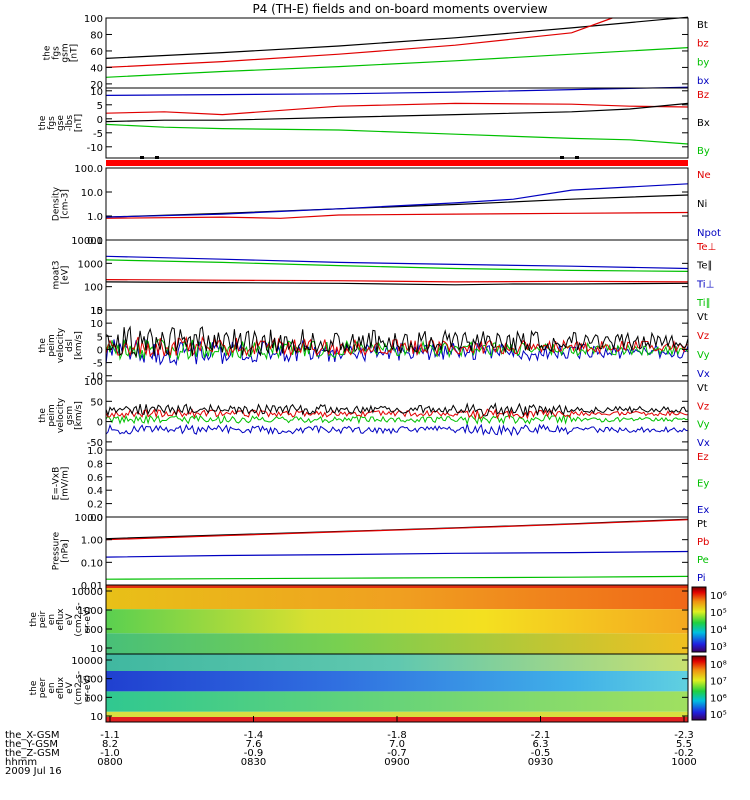 This screenshot has width=750, height=800. Describe the element at coordinates (32, 753) in the screenshot. I see `x-axis-row-label: the_Z-GSM` at that location.